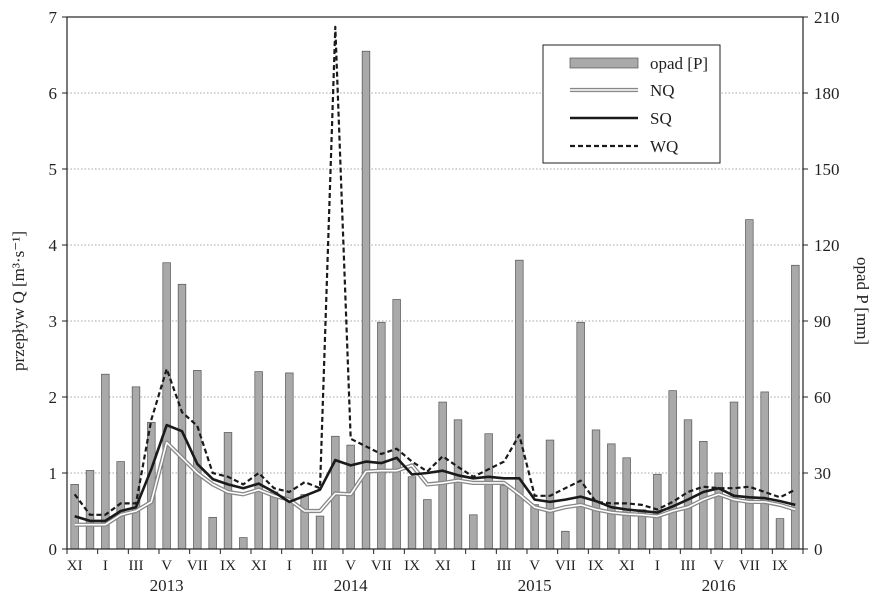  I want to click on y-left-tick-label: 6, so click(53, 93).